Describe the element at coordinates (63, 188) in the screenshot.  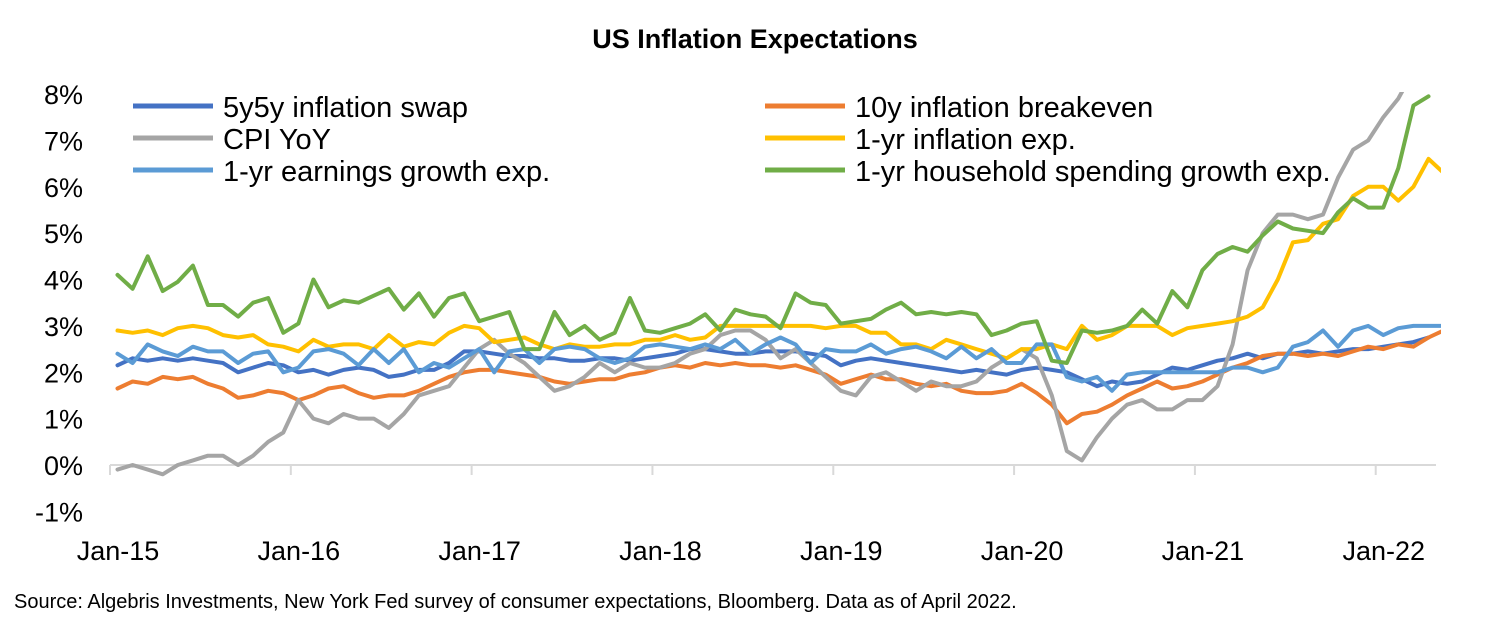
I see `y-tick-label: 6%` at that location.